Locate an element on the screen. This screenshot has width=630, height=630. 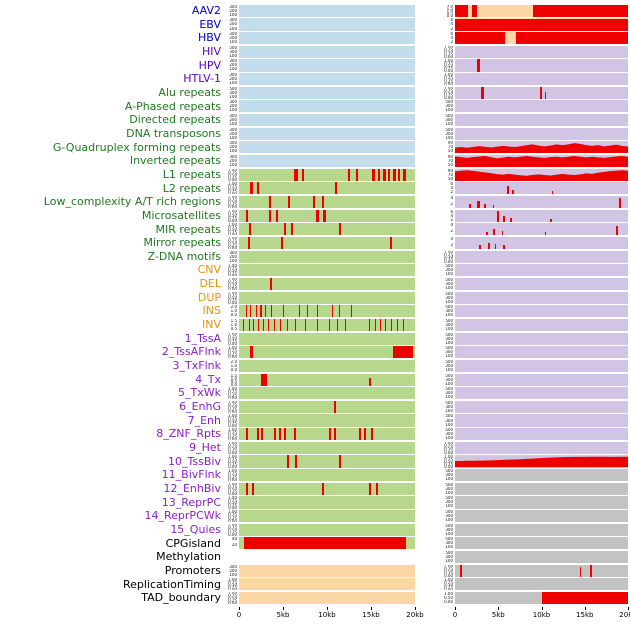
track-label: ReplicationTiming is located at coordinates (171, 584).